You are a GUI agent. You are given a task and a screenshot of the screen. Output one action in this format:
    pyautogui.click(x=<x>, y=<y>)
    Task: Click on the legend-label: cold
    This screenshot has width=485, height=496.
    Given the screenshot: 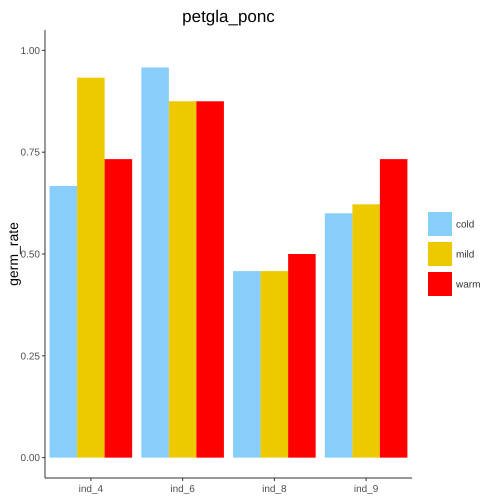 What is the action you would take?
    pyautogui.click(x=465, y=225)
    